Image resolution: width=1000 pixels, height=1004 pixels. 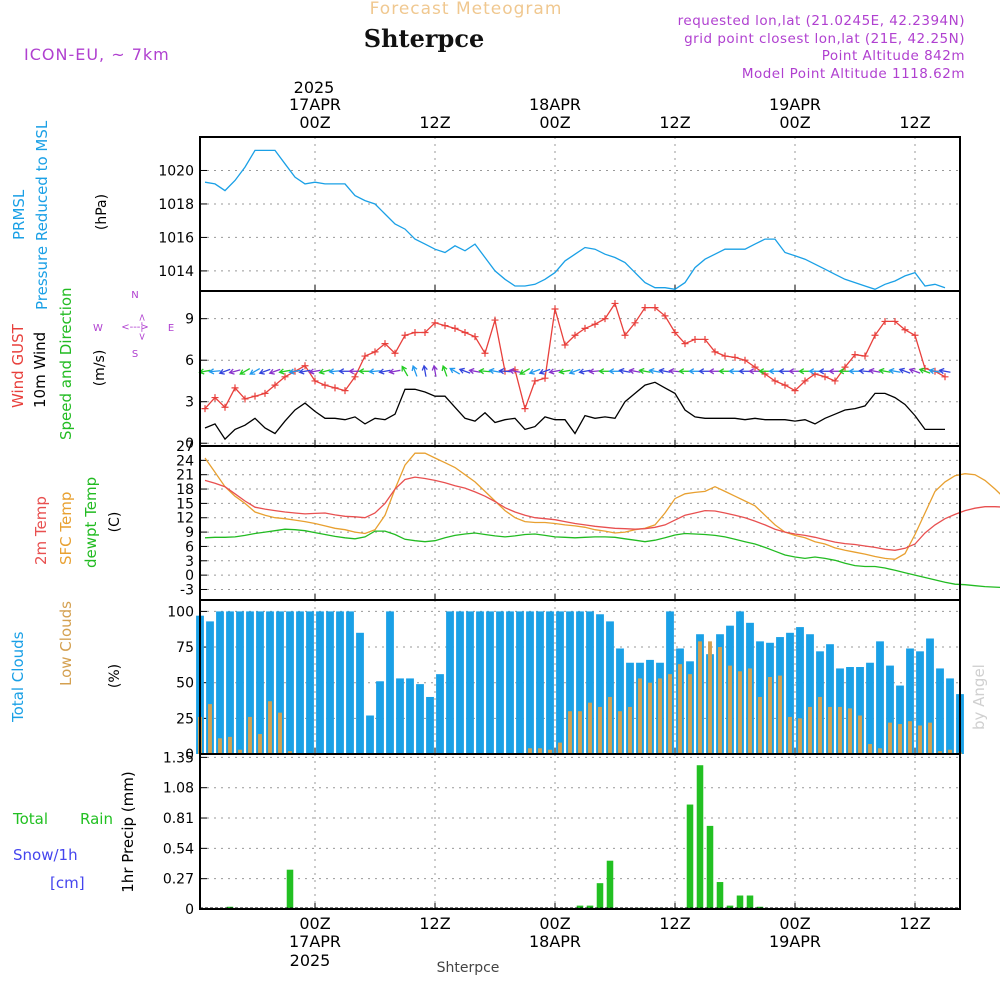 What do you see at coordinates (178, 849) in the screenshot?
I see `y-tick-label: 0.54` at bounding box center [178, 849].